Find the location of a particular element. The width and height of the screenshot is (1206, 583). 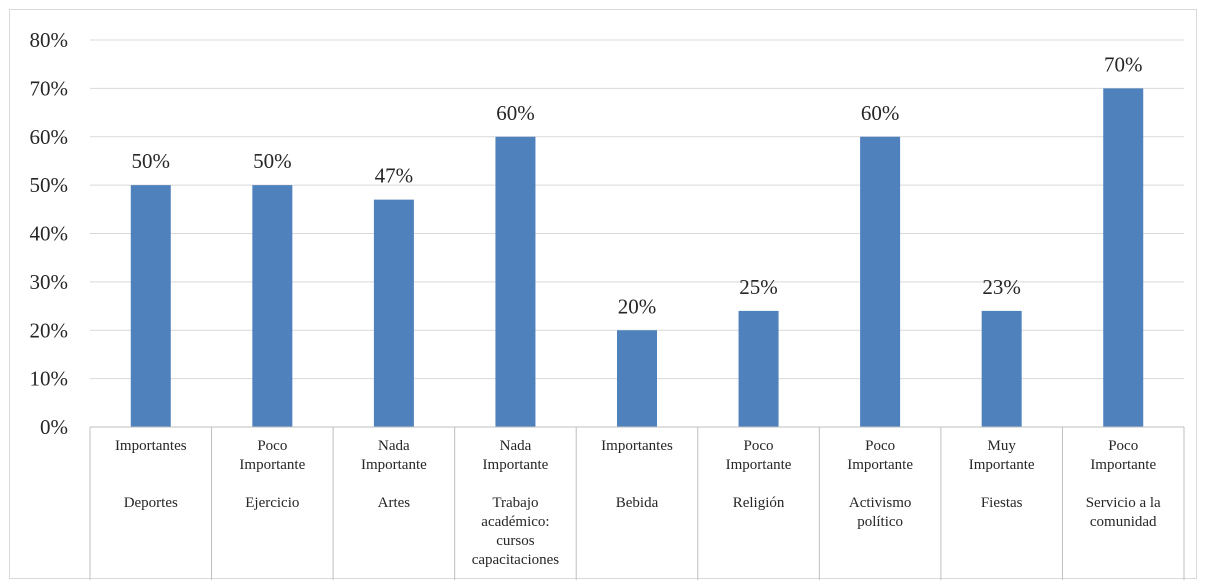

y-tick-label: 20% is located at coordinates (49, 330).